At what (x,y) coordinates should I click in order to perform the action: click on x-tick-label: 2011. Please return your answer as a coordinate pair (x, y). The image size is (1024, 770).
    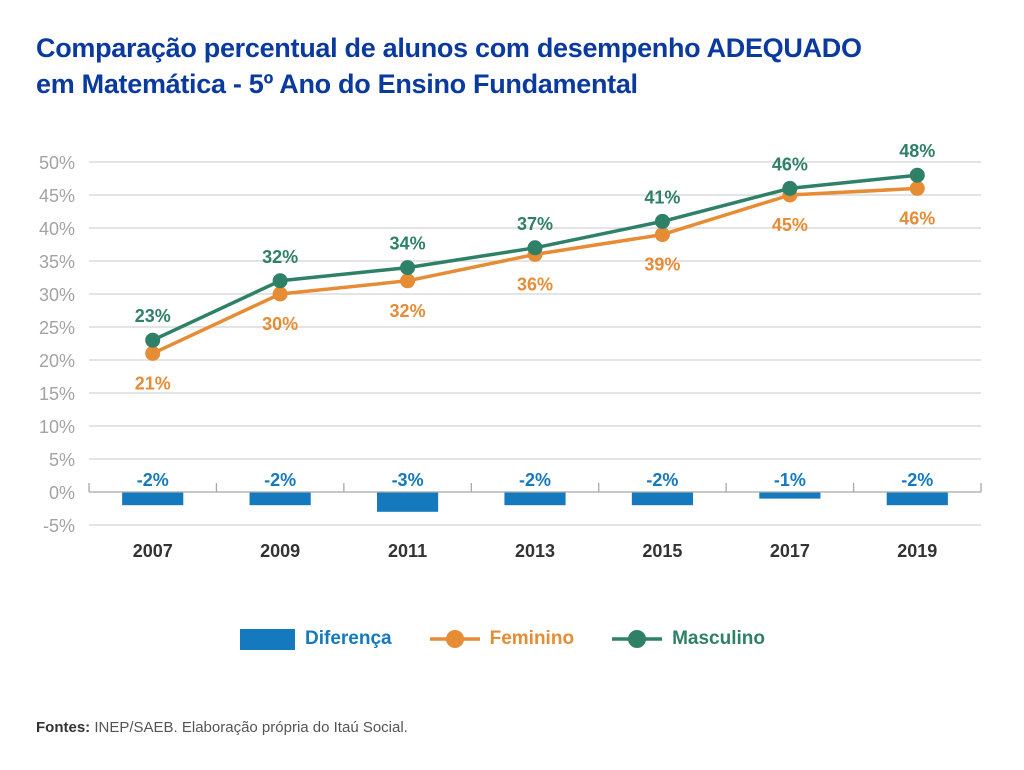
    Looking at the image, I should click on (407, 551).